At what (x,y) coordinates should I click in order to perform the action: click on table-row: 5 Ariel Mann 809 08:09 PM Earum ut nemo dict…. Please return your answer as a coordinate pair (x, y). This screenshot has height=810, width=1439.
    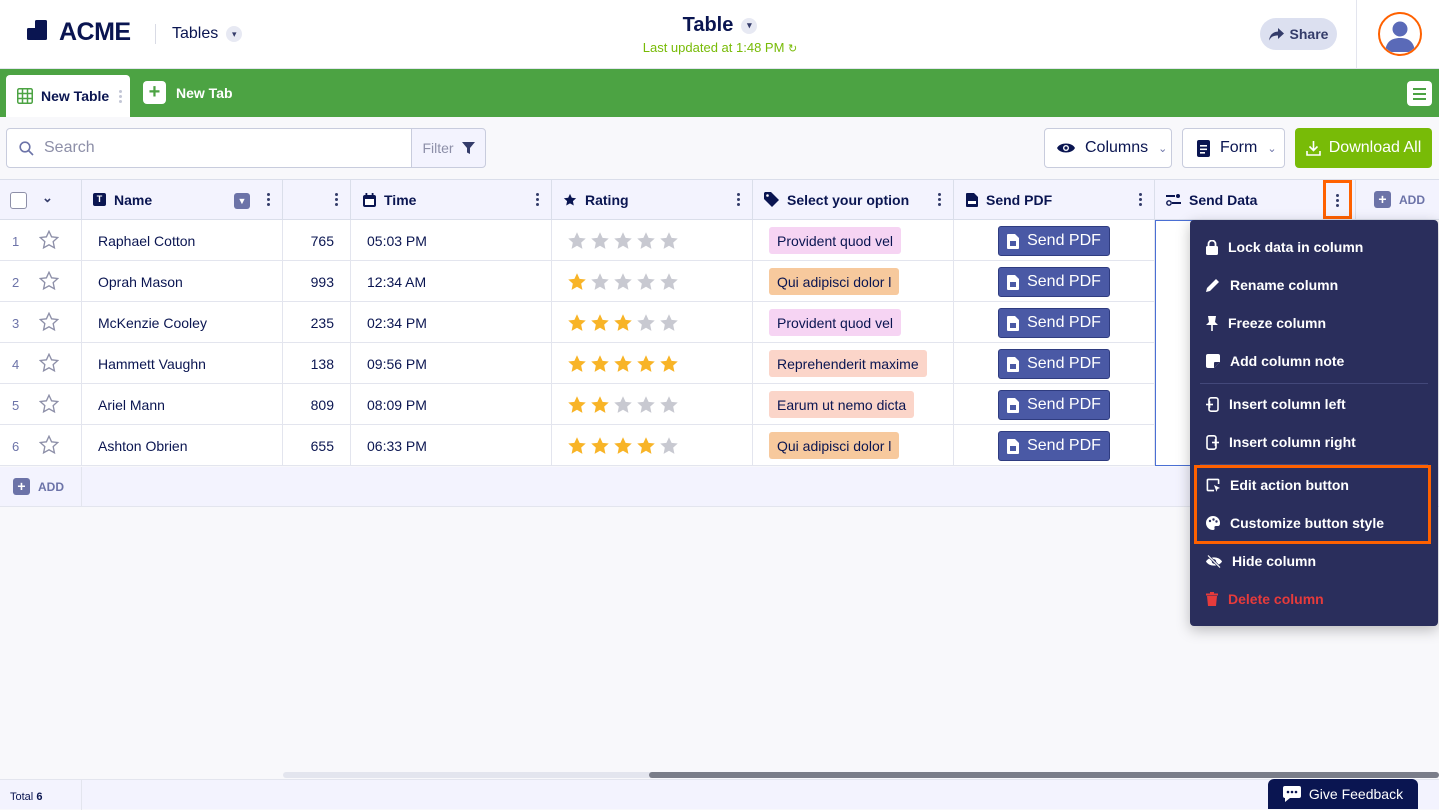
    Looking at the image, I should click on (577, 404).